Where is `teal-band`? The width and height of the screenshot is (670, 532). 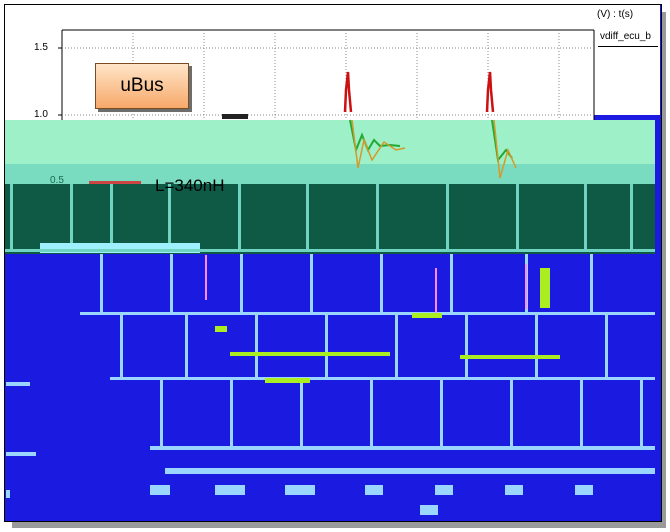
teal-band is located at coordinates (330, 219).